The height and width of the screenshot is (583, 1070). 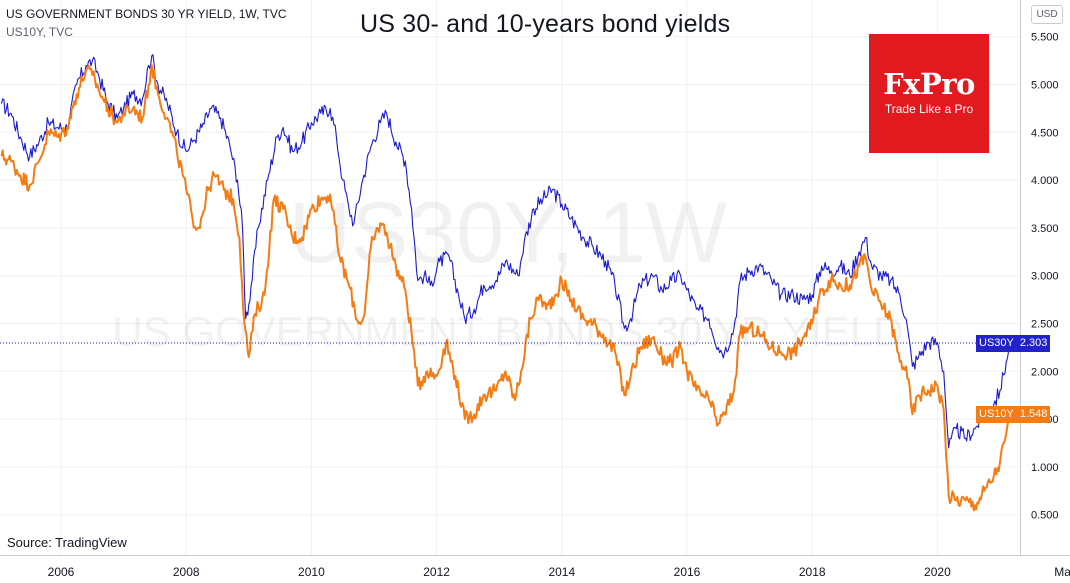 What do you see at coordinates (1045, 181) in the screenshot?
I see `y-tick-label: 4.000` at bounding box center [1045, 181].